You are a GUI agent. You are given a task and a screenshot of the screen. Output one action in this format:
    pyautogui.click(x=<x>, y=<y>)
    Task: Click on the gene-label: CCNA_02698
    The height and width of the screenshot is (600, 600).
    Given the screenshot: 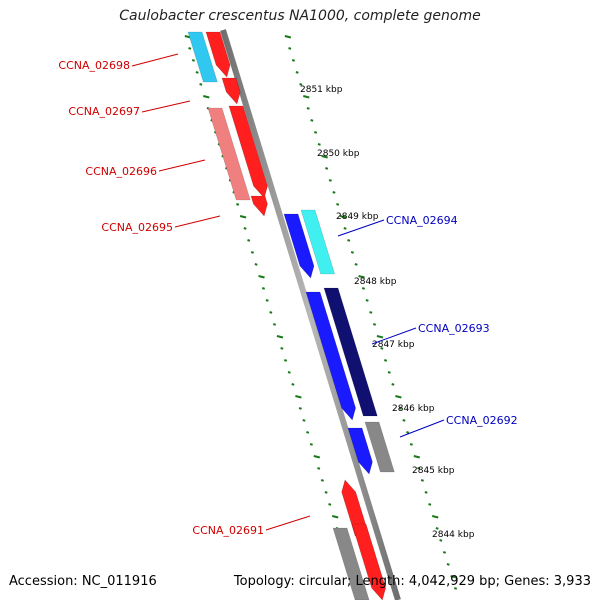 What is the action you would take?
    pyautogui.click(x=94, y=65)
    